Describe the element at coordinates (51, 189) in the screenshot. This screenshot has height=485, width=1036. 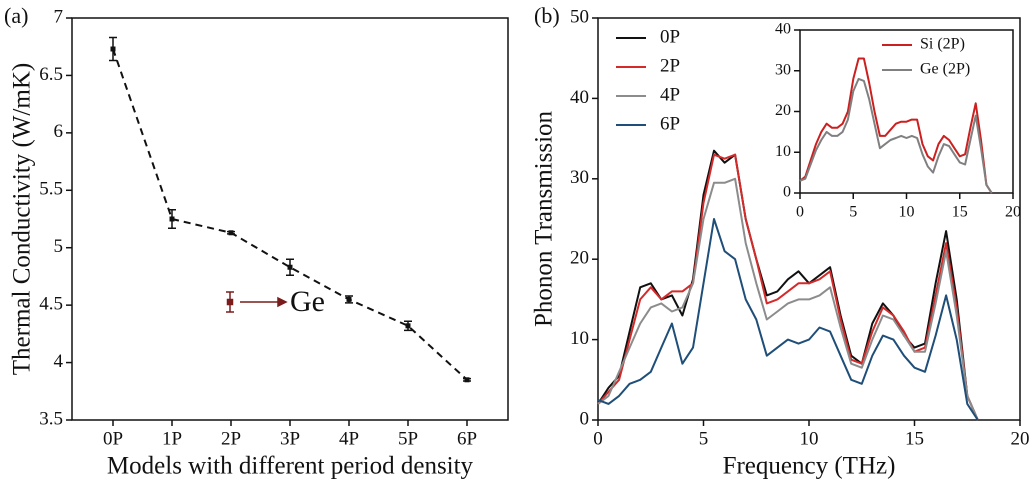
I see `y-tick-label: 5.5` at that location.